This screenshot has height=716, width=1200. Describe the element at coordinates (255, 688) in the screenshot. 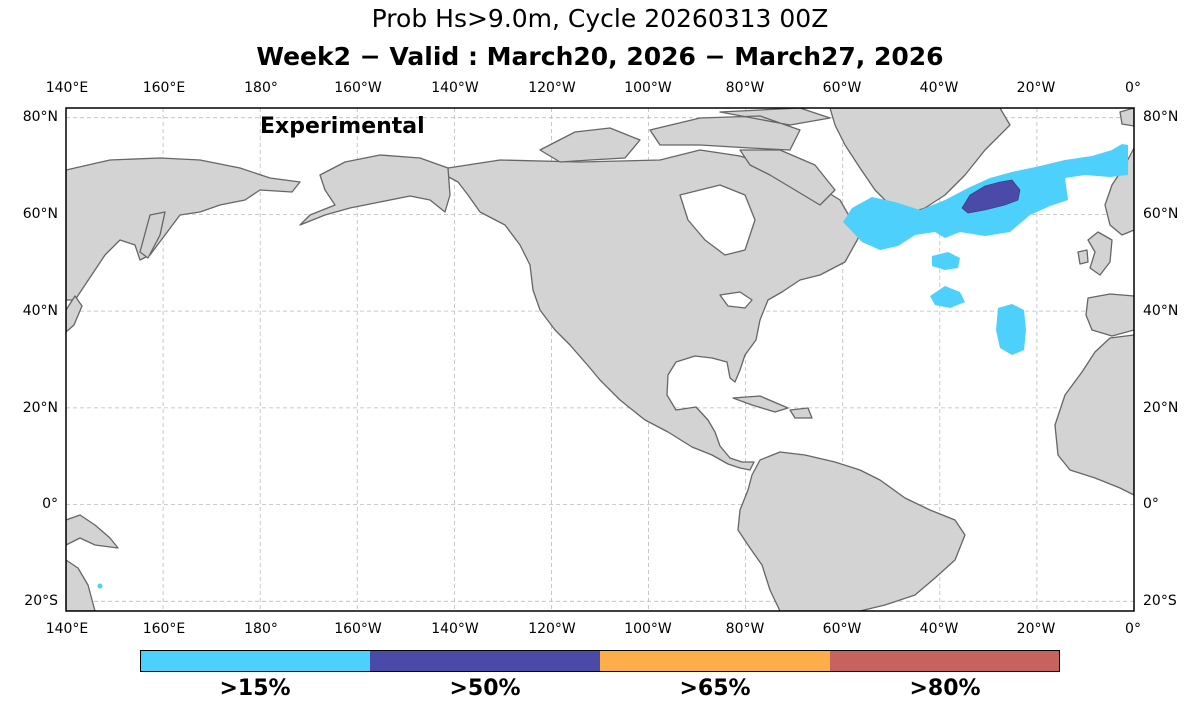

I see `colorbar-label: >15%` at that location.